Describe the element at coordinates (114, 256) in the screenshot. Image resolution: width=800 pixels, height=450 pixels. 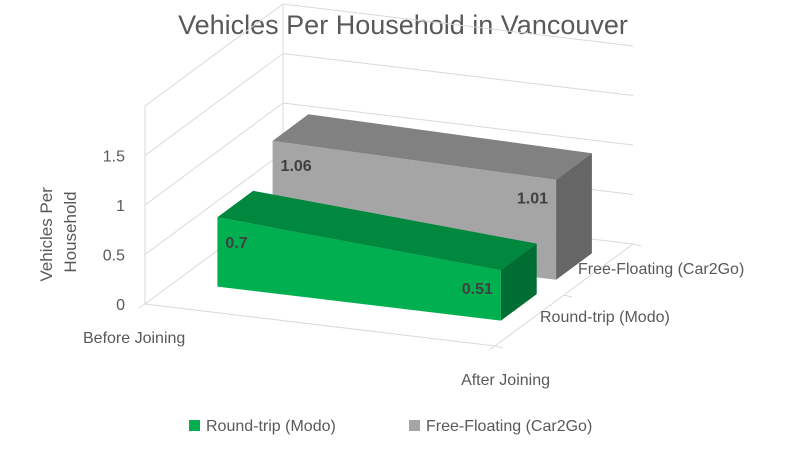
I see `y-tick-label: 0.5` at that location.